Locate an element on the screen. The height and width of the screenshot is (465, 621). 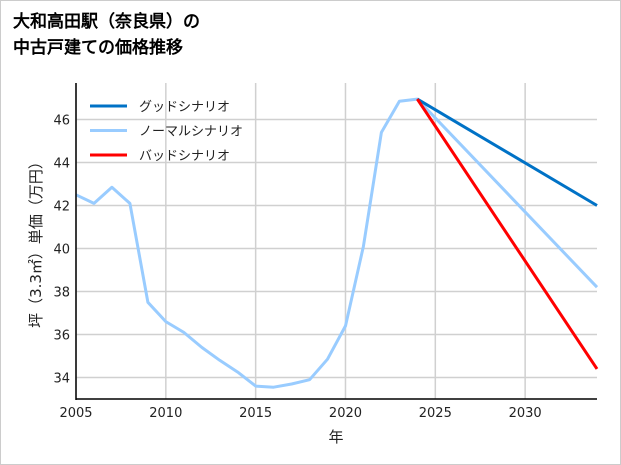
y-tick-label: 44 is located at coordinates (61, 164).